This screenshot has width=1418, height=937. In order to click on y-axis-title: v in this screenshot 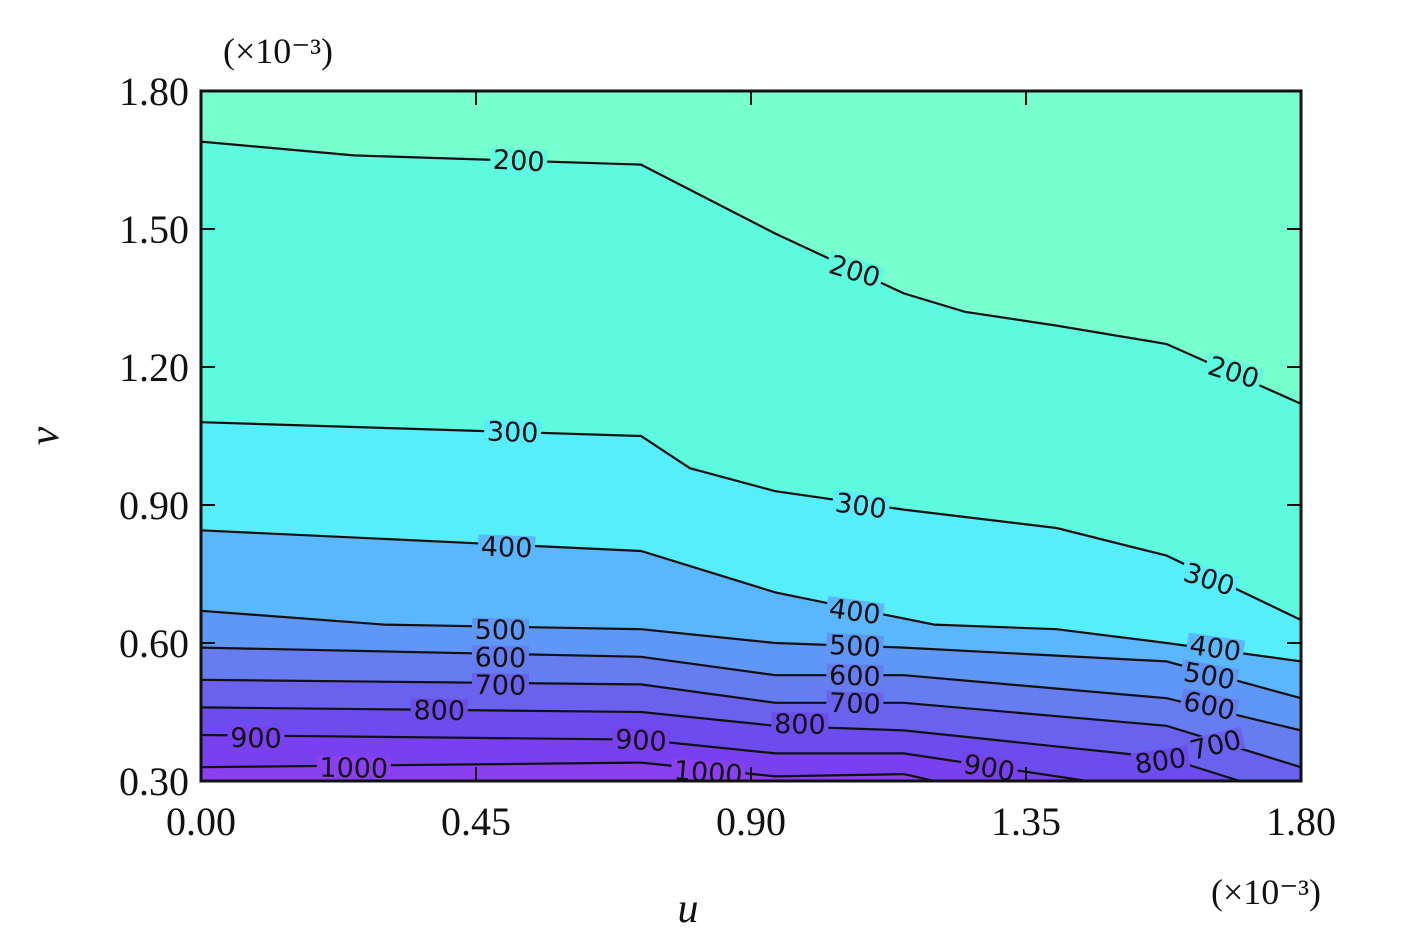, I will do `click(45, 435)`.